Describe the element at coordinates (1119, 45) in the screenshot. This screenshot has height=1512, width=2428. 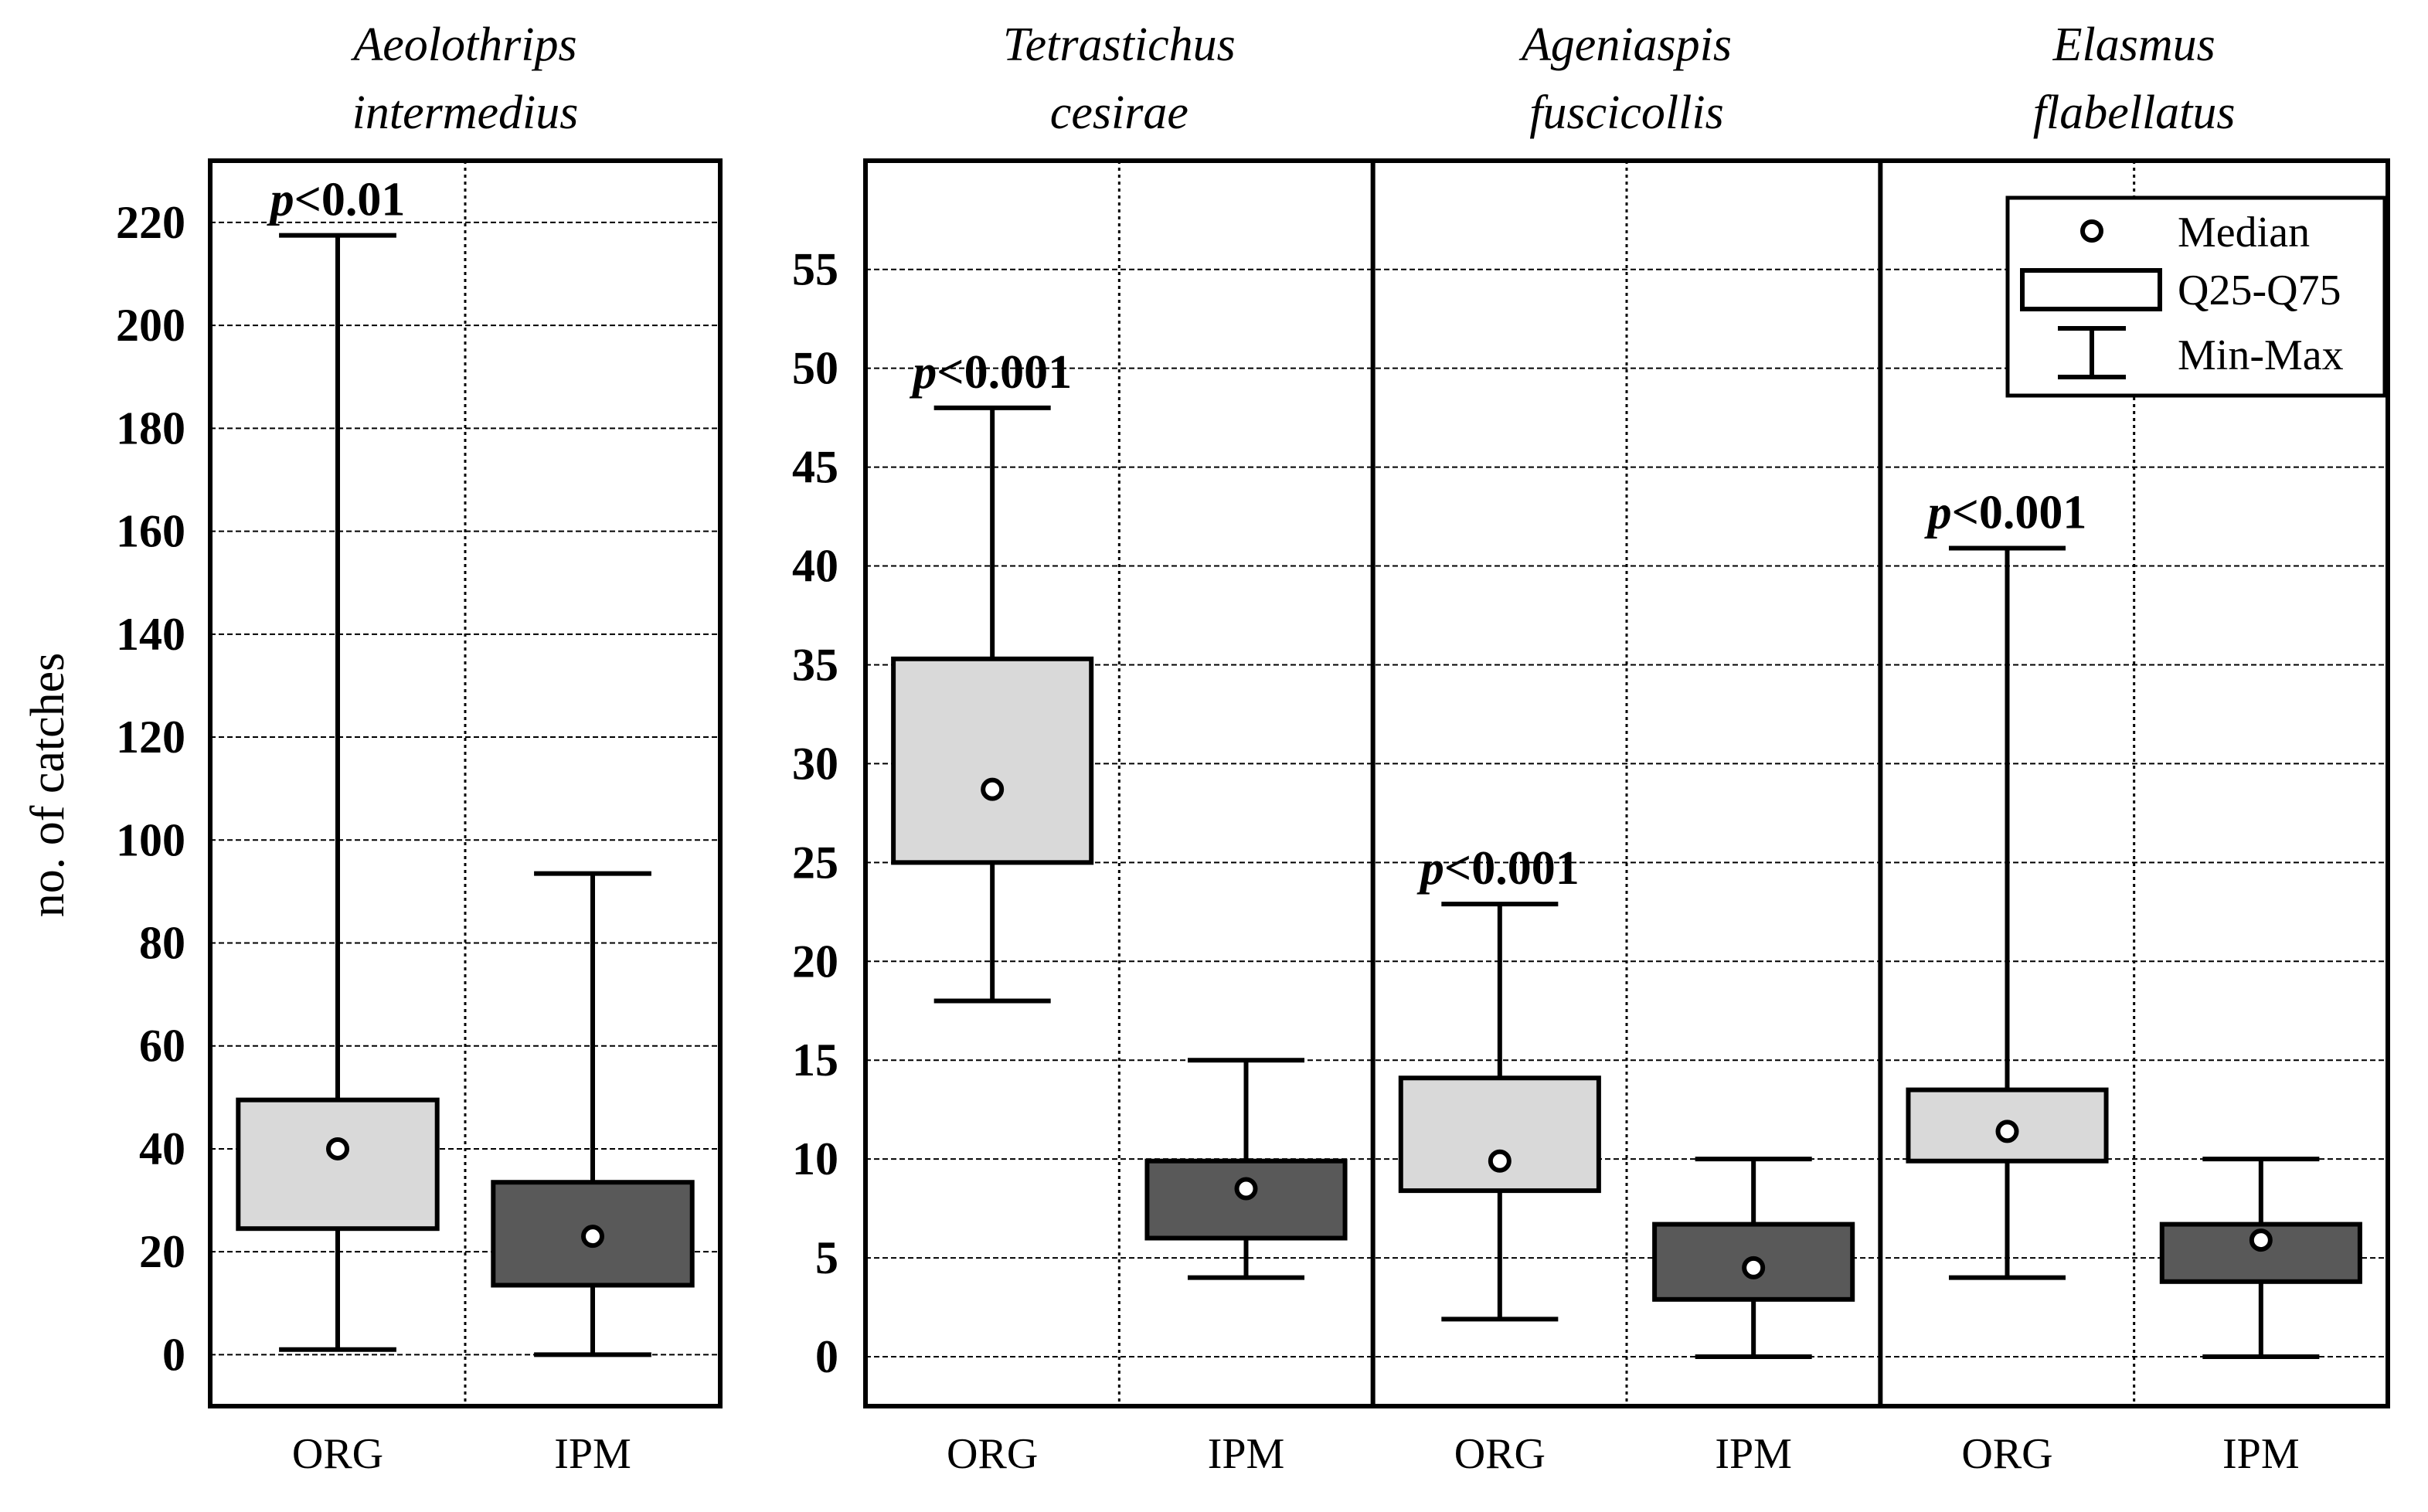
I see `species-title-line1: Tetrastichus` at that location.